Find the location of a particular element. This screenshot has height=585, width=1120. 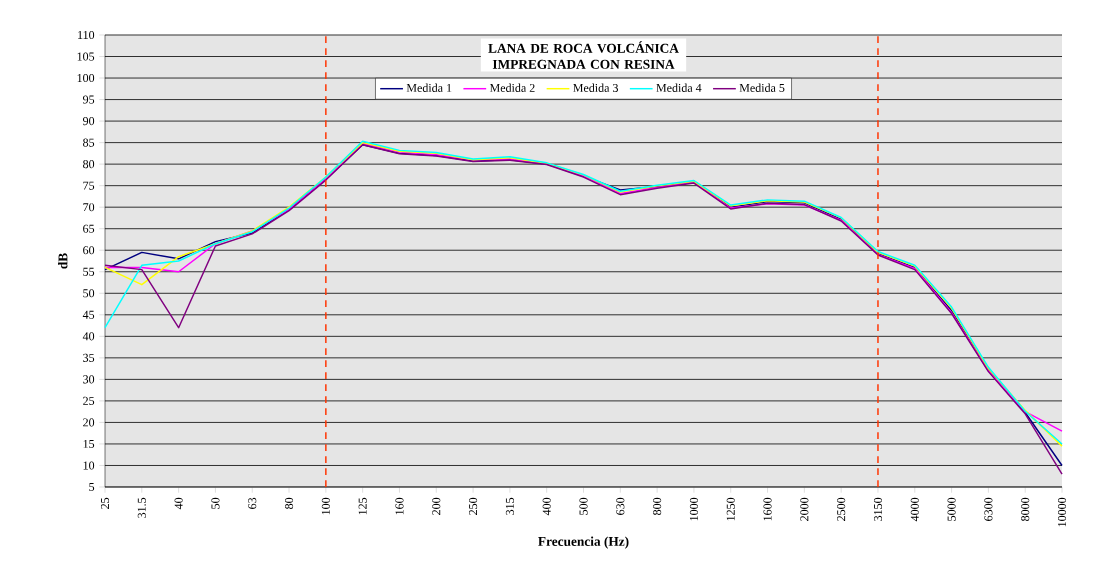

x-tick-label: 63 is located at coordinates (252, 503).